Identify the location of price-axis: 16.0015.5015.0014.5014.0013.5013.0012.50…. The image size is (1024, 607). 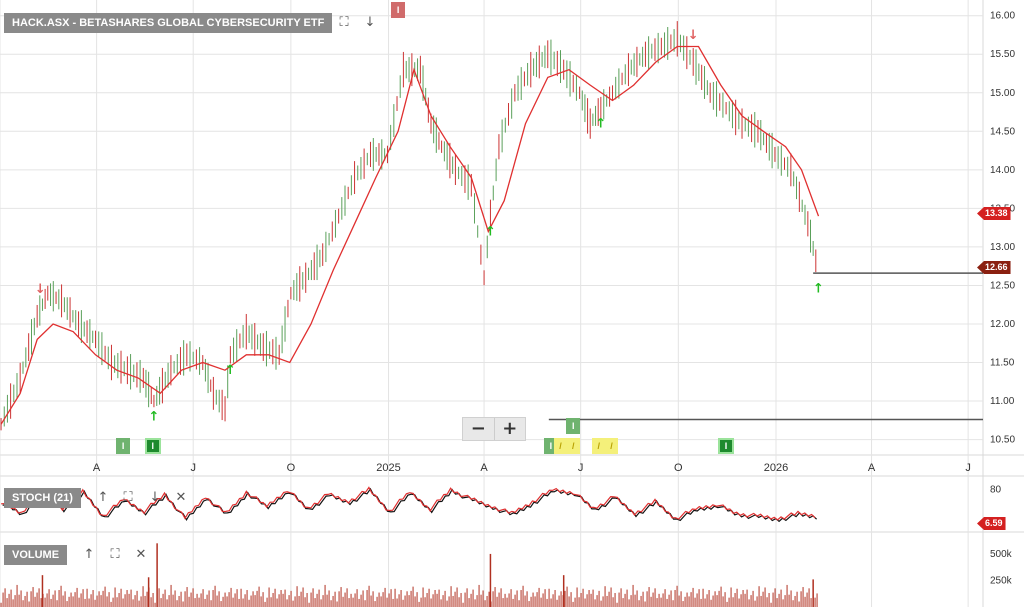
(1002, 228).